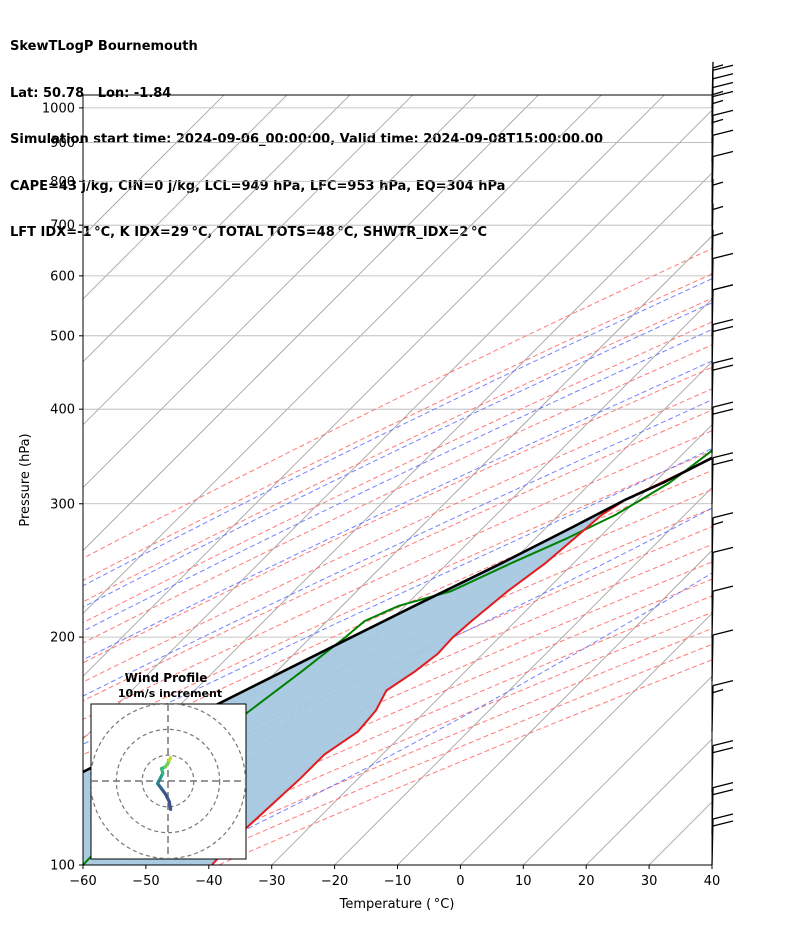  What do you see at coordinates (62, 226) in the screenshot?
I see `y-tick-label: 700` at bounding box center [62, 226].